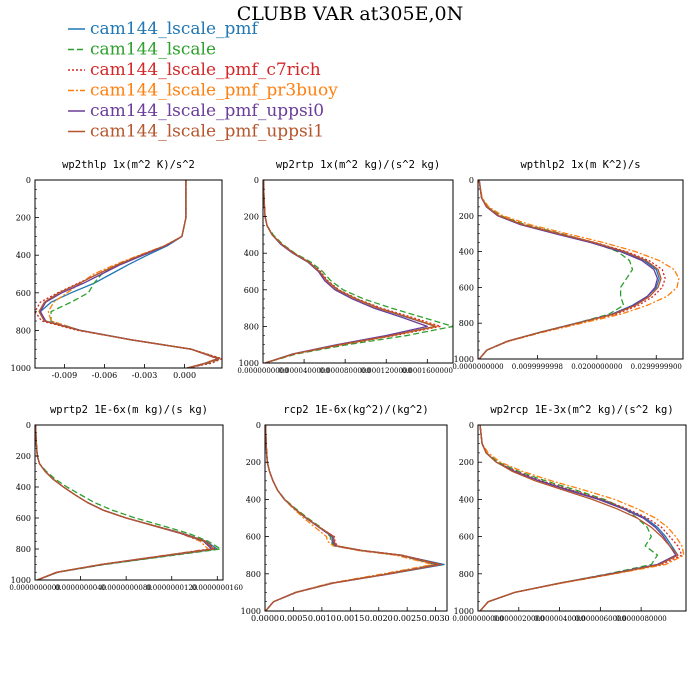 This screenshot has height=700, width=700. I want to click on legend-label: cam144_lscale_pmf_uppsi0, so click(207, 111).